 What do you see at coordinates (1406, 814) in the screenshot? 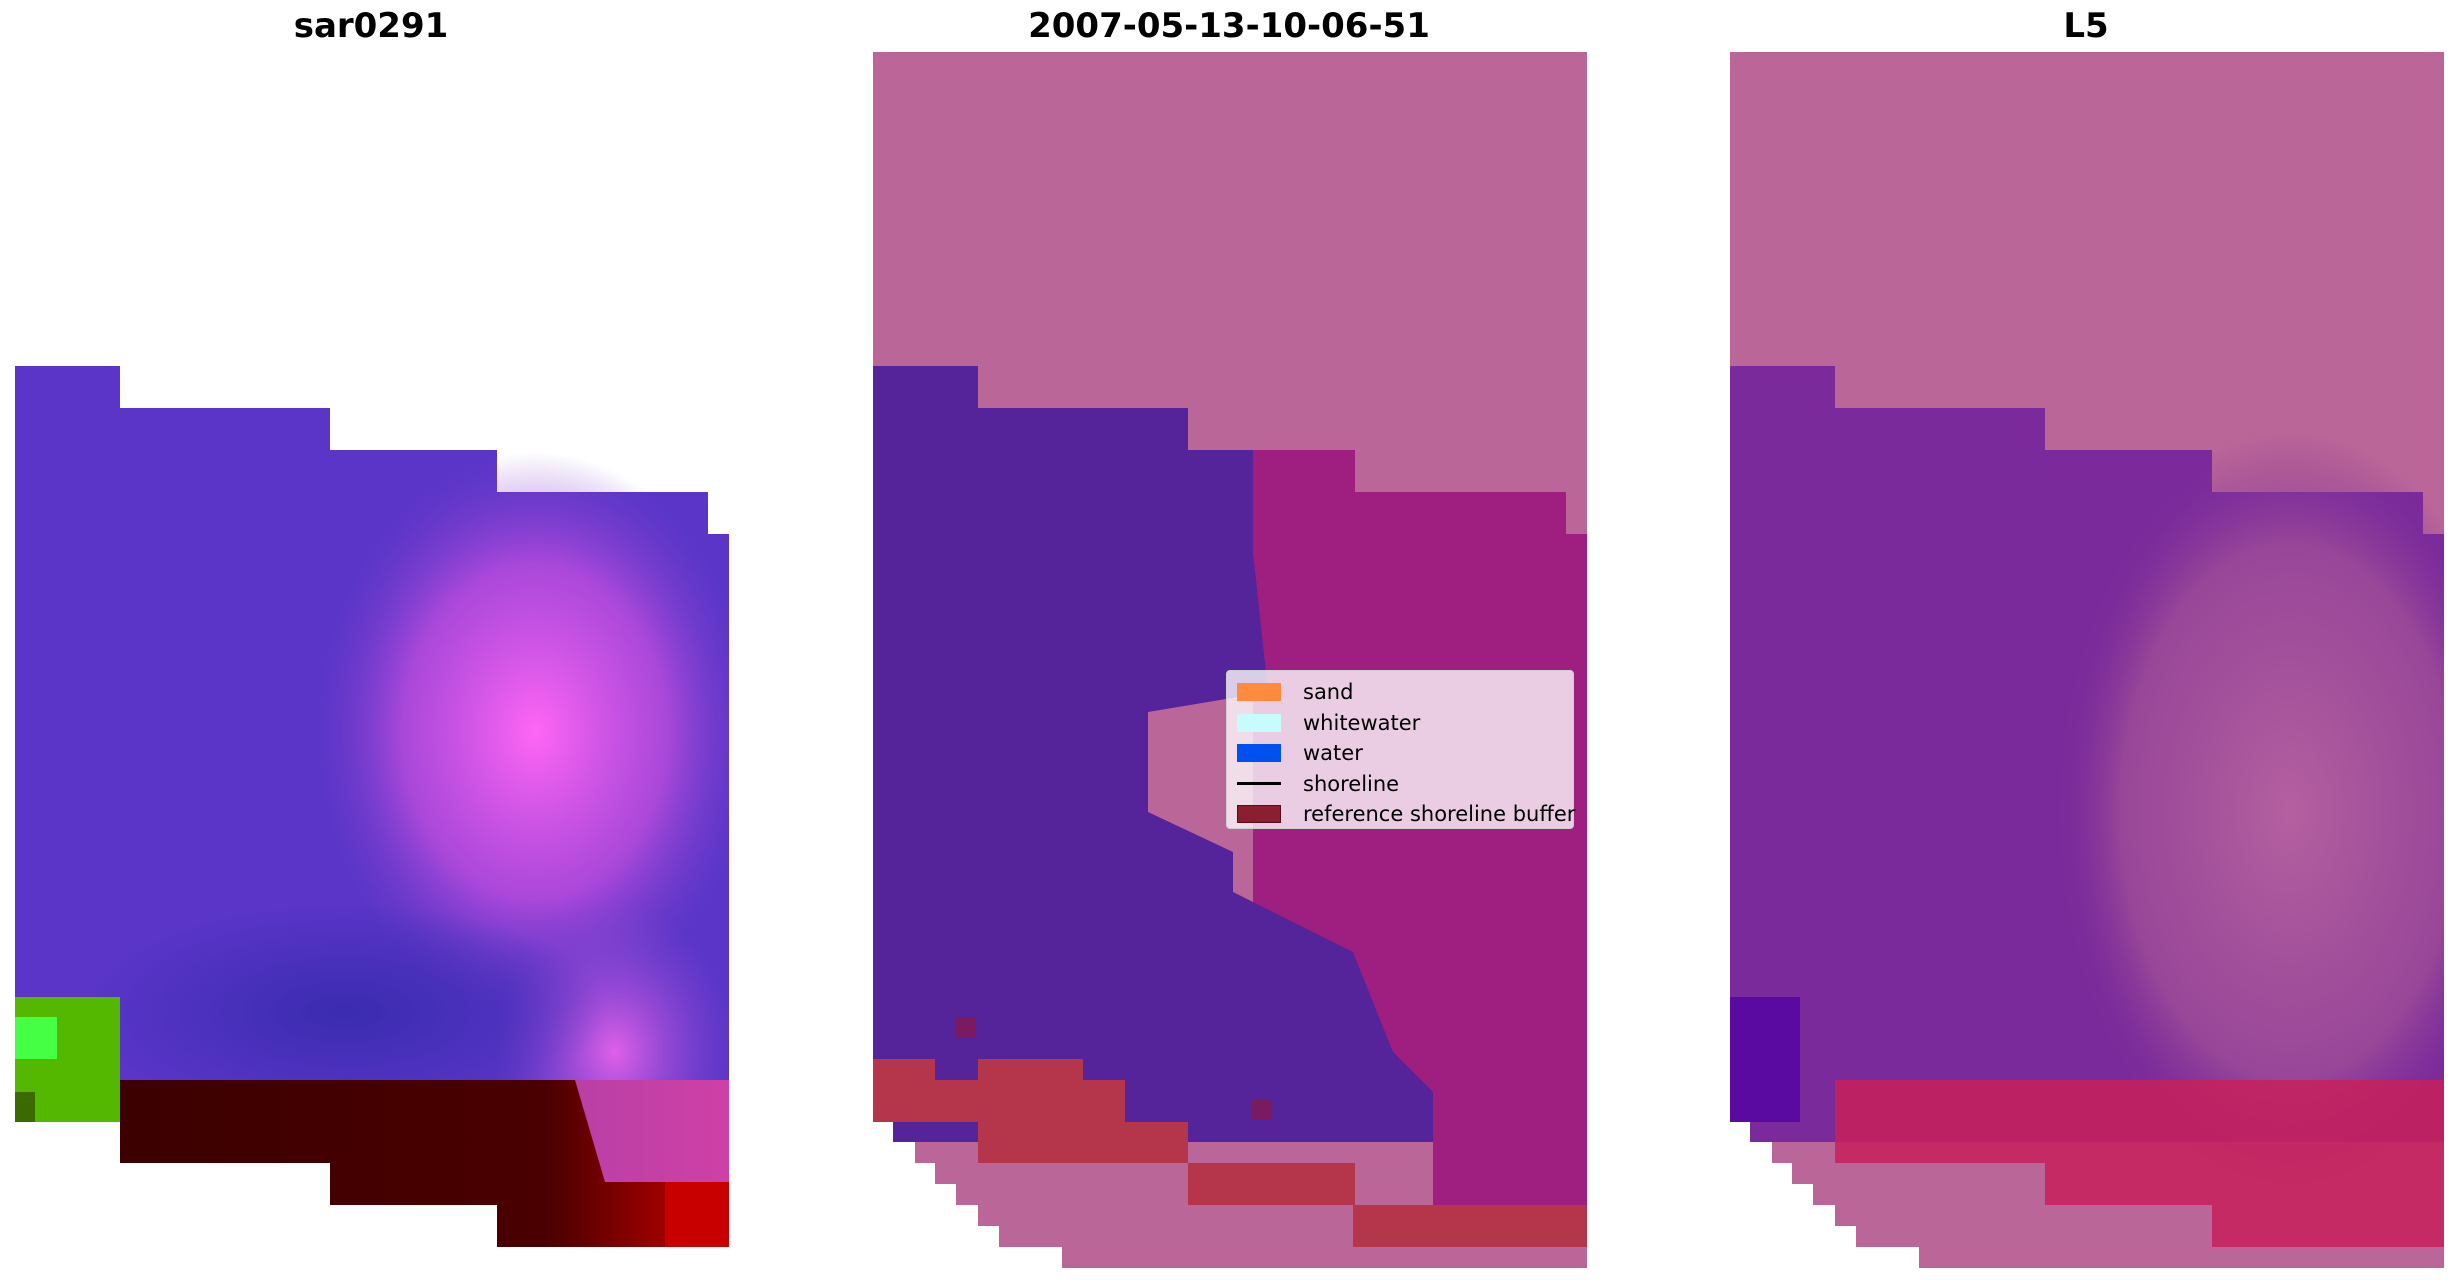
I see `legend-item-reference-buffer: reference shoreline buffer` at bounding box center [1406, 814].